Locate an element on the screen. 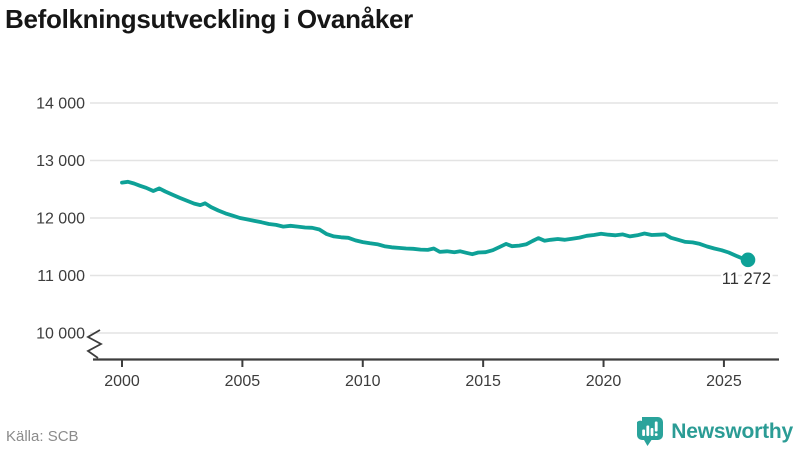 Image resolution: width=800 pixels, height=450 pixels. newsworthy-logo: Newsworthy is located at coordinates (714, 431).